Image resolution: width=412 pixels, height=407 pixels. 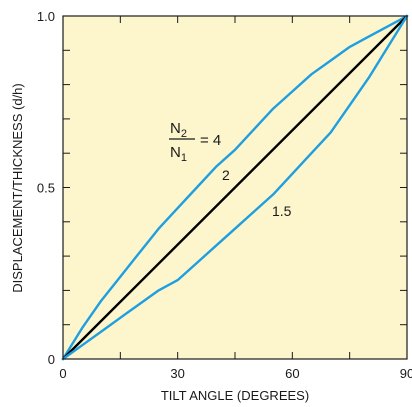 What do you see at coordinates (62, 373) in the screenshot?
I see `x-tick-label: 0` at bounding box center [62, 373].